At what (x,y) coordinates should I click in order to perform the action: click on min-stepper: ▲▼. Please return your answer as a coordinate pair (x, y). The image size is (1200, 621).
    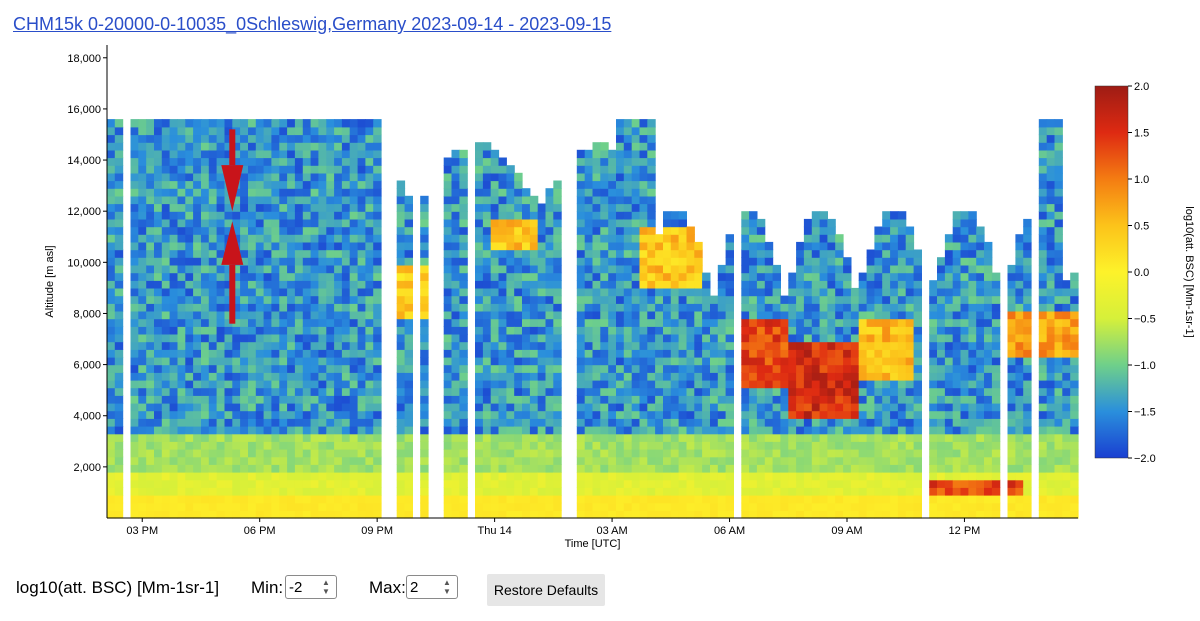
    Looking at the image, I should click on (311, 587).